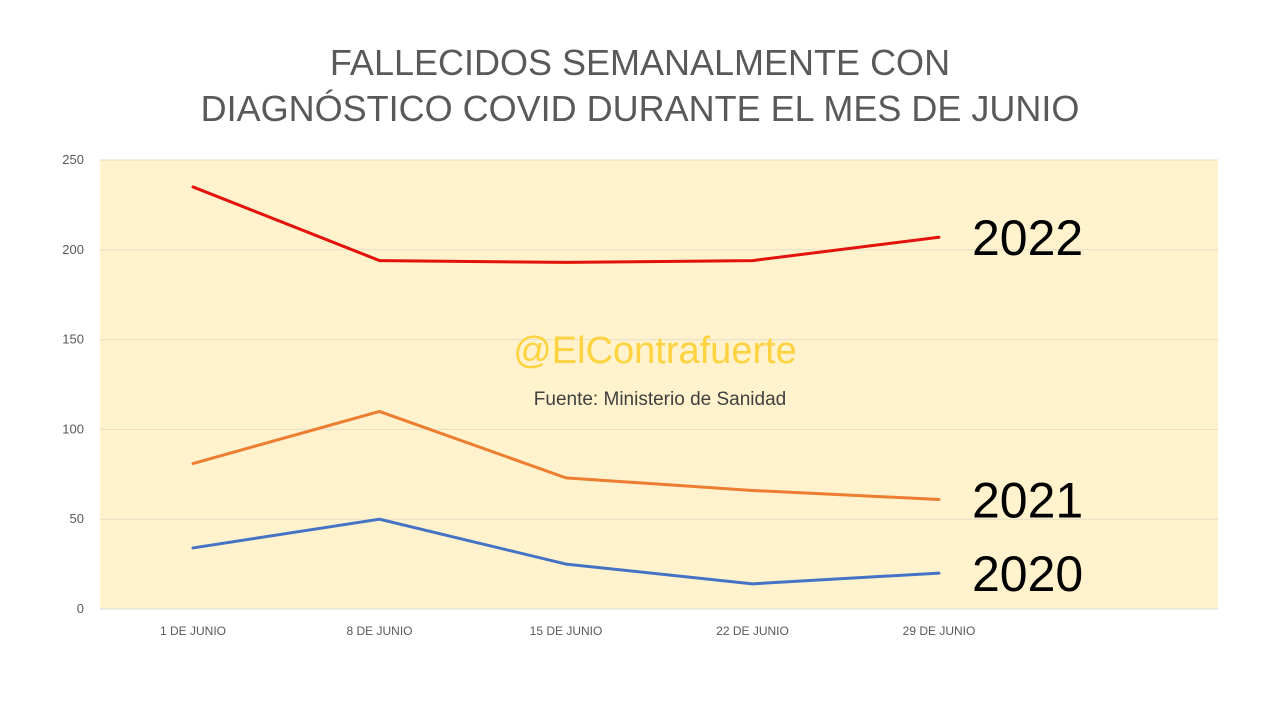 This screenshot has height=720, width=1280. What do you see at coordinates (73, 428) in the screenshot?
I see `y-tick-label: 100` at bounding box center [73, 428].